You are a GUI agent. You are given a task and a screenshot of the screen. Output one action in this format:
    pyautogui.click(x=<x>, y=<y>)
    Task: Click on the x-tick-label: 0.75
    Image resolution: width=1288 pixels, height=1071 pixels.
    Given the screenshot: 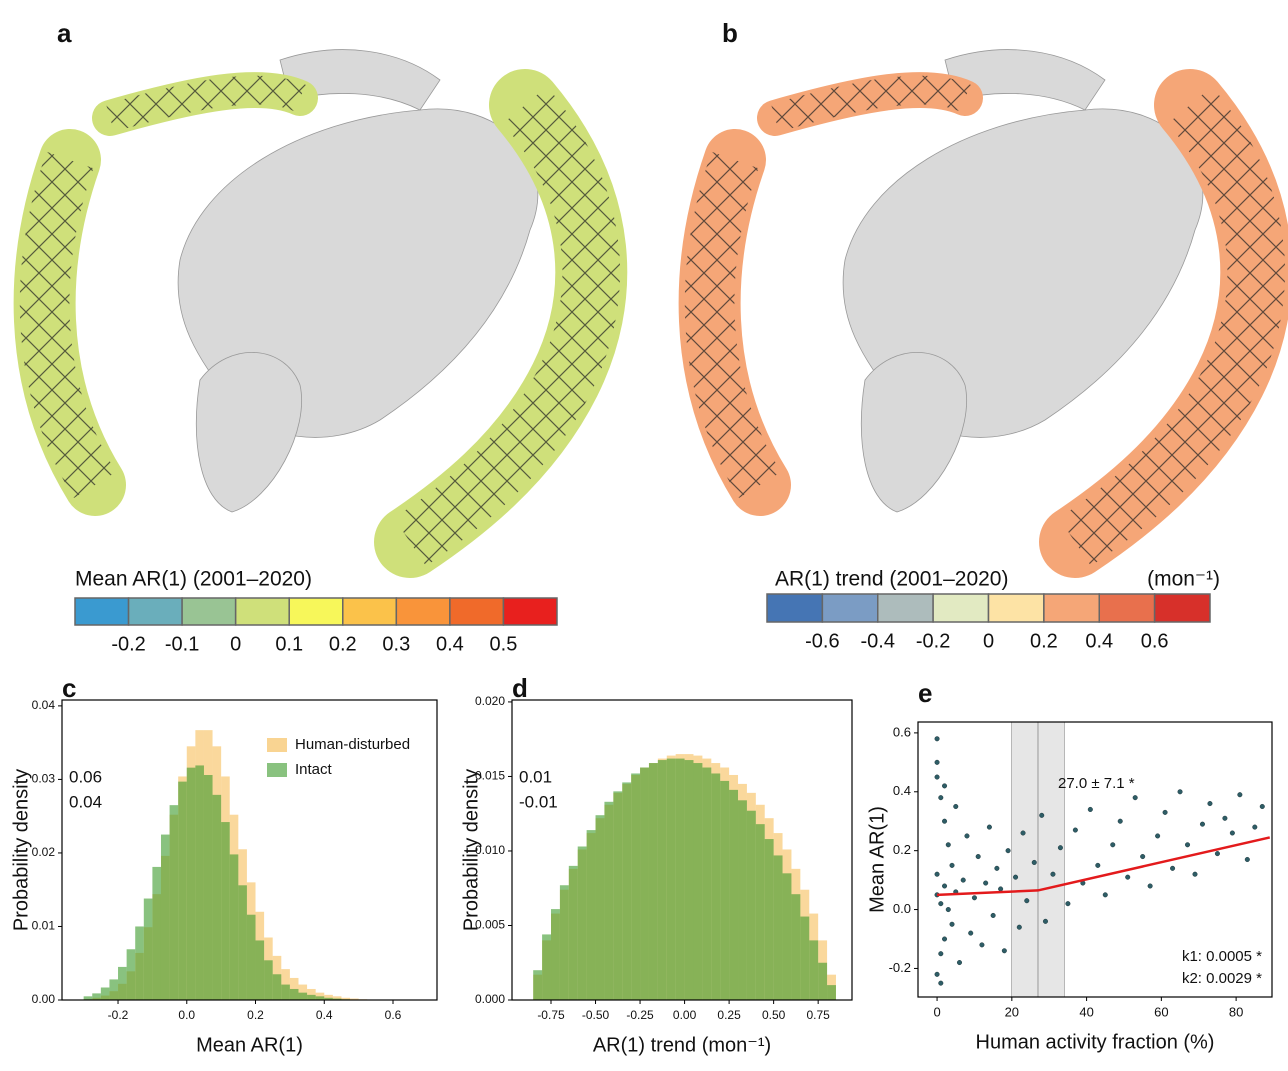 What is the action you would take?
    pyautogui.click(x=818, y=1015)
    